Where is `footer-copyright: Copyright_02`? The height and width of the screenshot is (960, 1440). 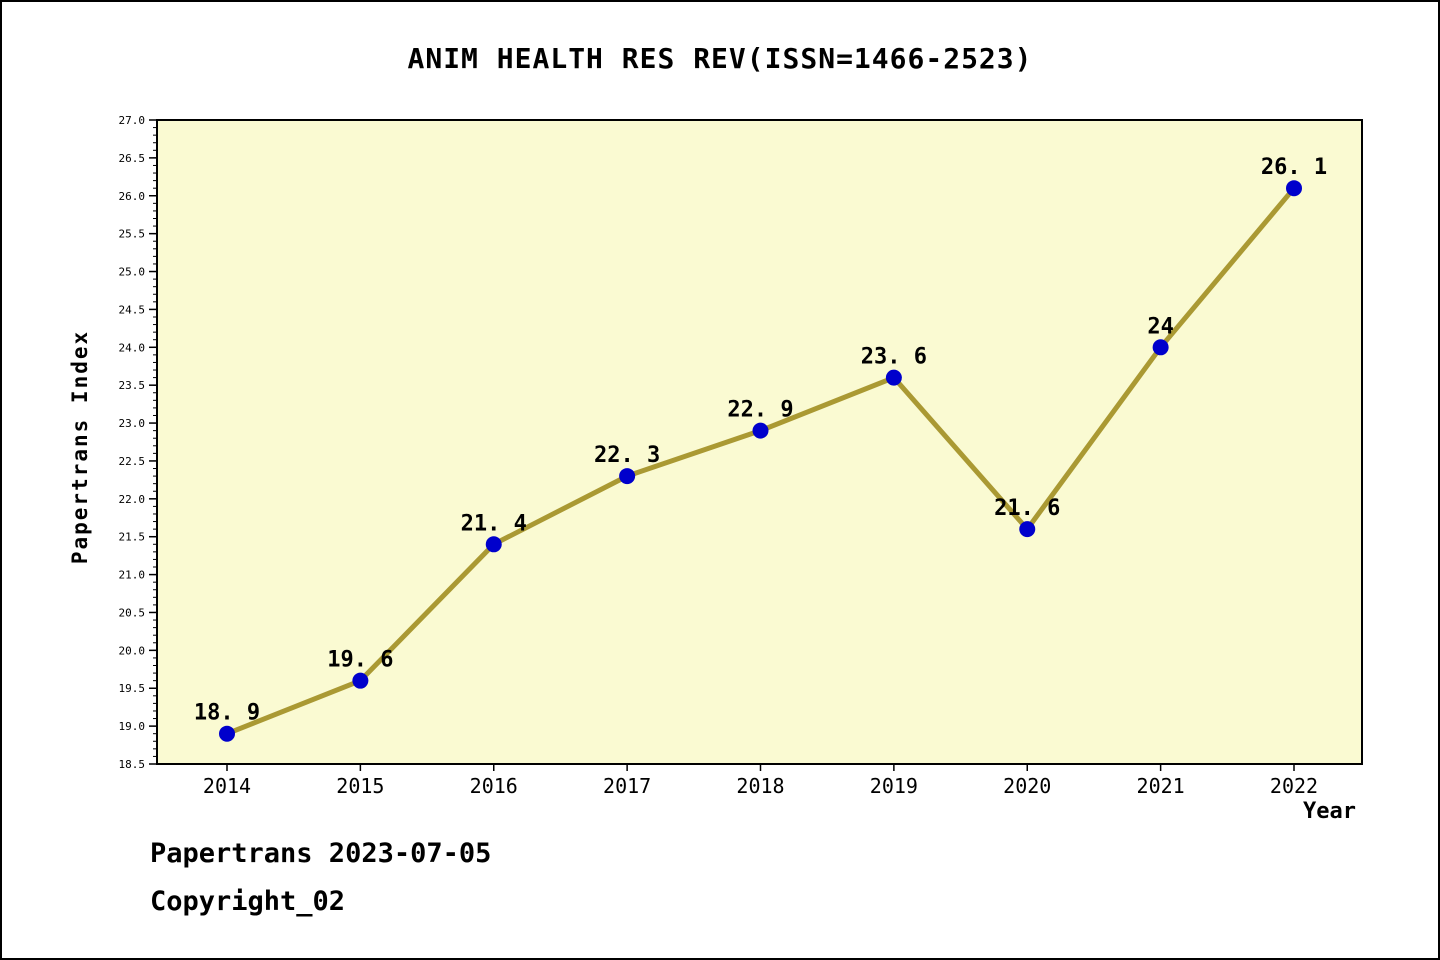
footer-copyright: Copyright_02 is located at coordinates (248, 901).